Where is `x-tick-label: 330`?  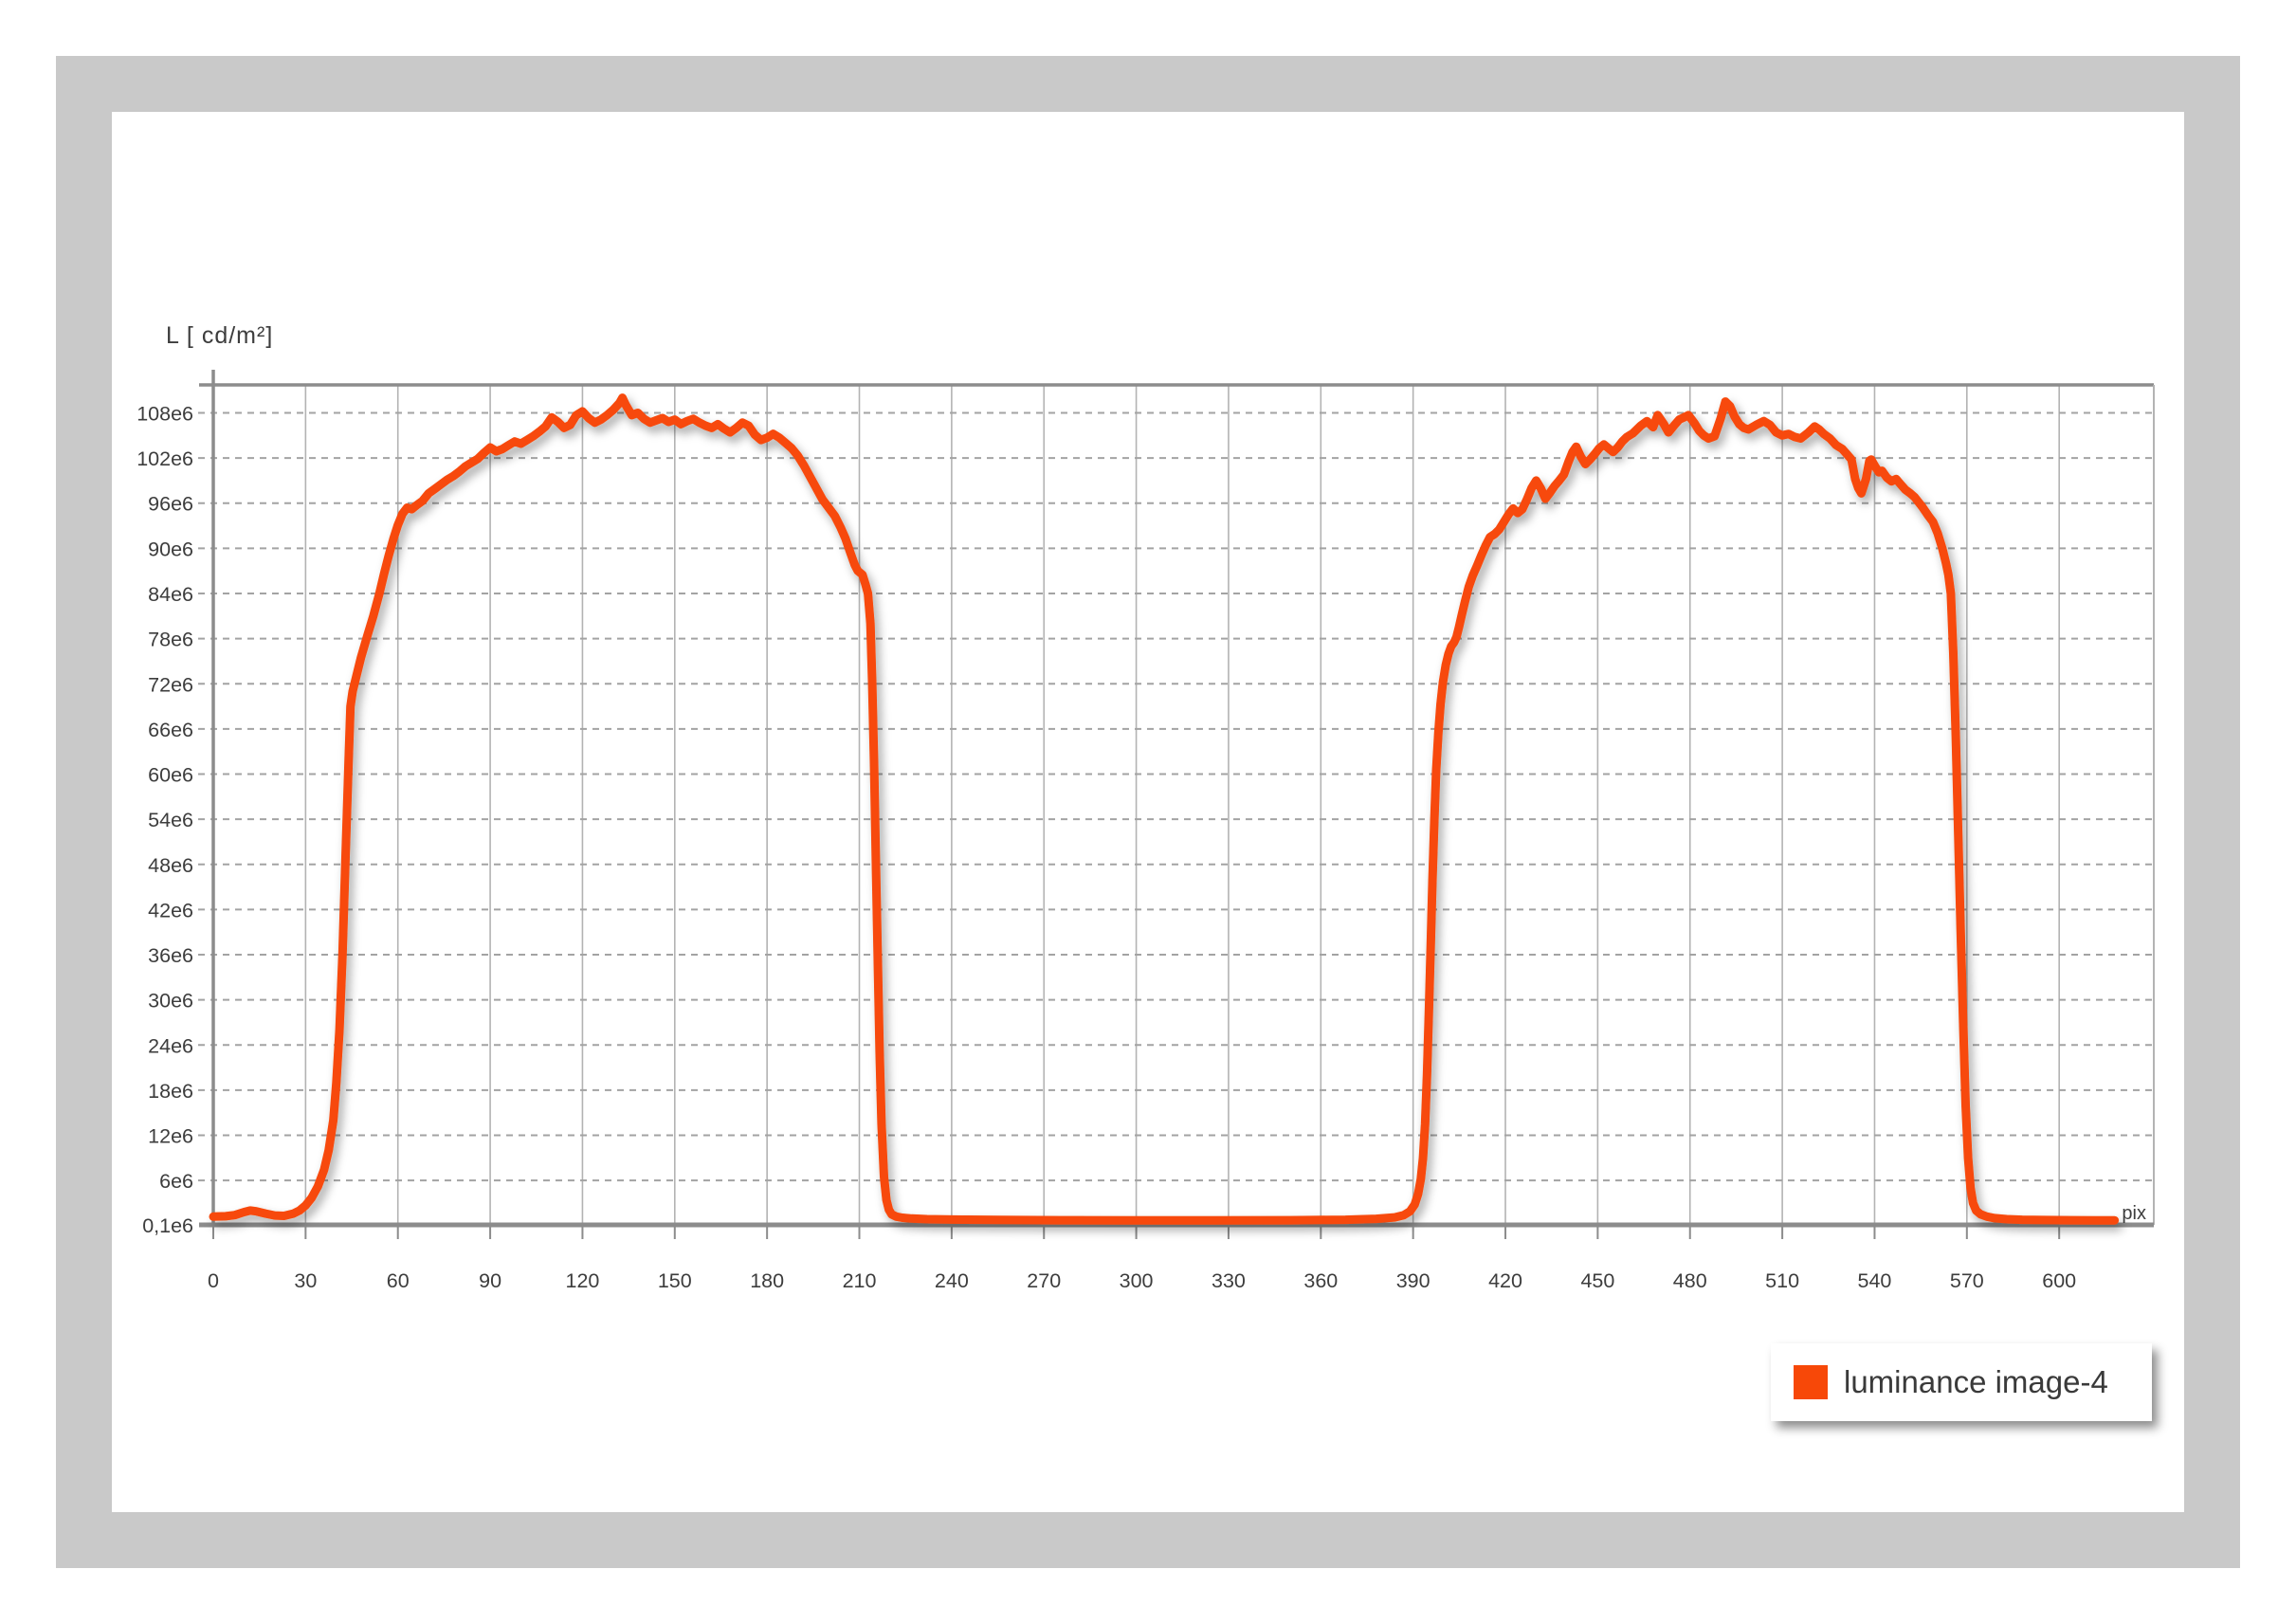
x-tick-label: 330 is located at coordinates (1229, 1280).